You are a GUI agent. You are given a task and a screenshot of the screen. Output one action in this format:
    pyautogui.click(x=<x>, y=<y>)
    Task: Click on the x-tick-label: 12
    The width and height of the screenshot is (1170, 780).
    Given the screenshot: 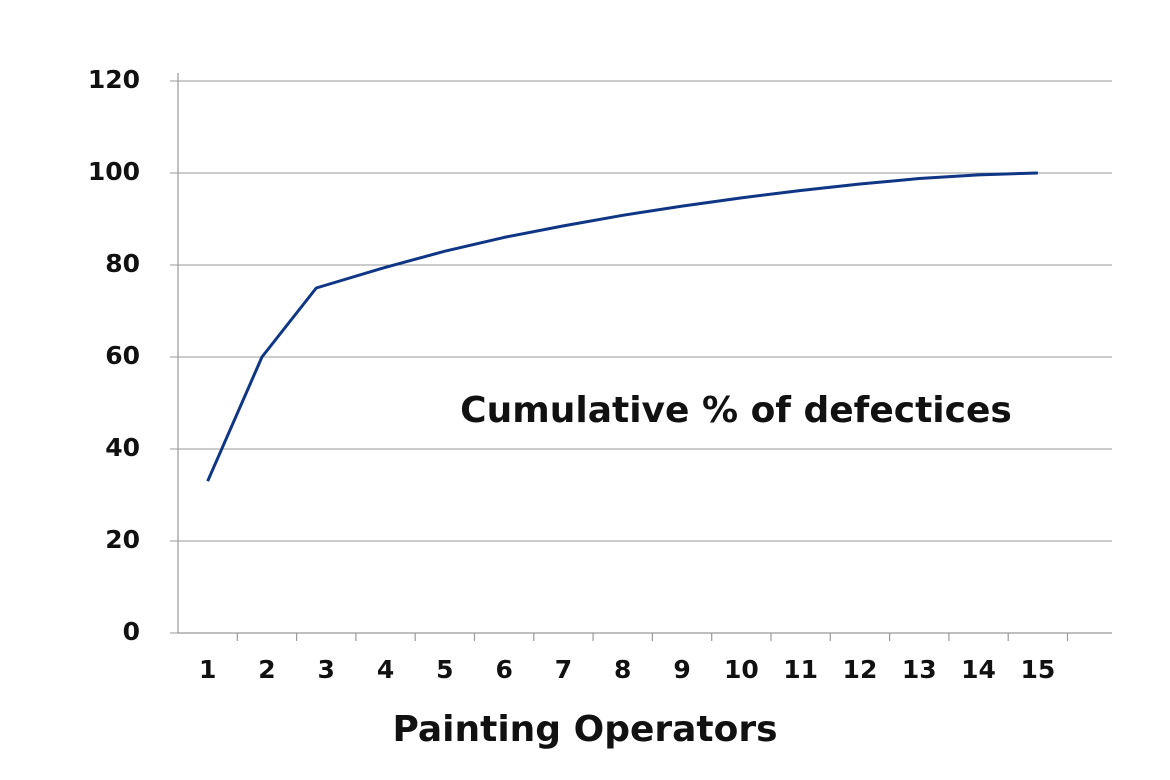 What is the action you would take?
    pyautogui.click(x=860, y=669)
    